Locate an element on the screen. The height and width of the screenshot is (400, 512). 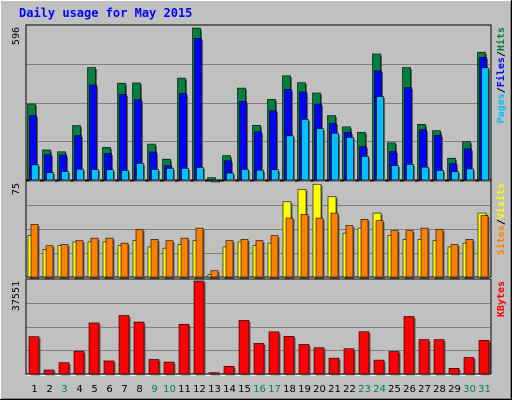
day-label: 9 is located at coordinates (154, 389).